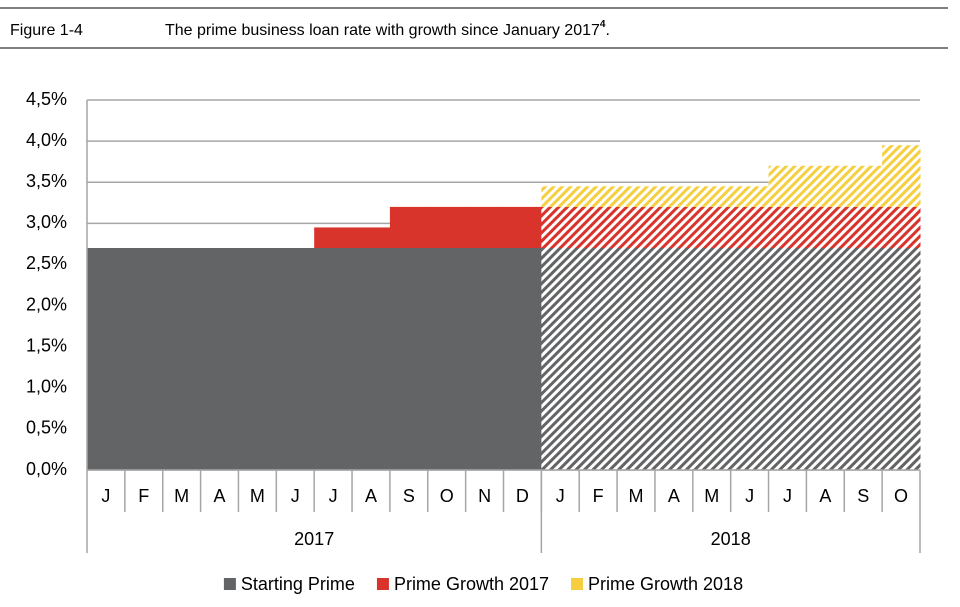 The width and height of the screenshot is (960, 607). I want to click on x-tick-label: D, so click(522, 496).